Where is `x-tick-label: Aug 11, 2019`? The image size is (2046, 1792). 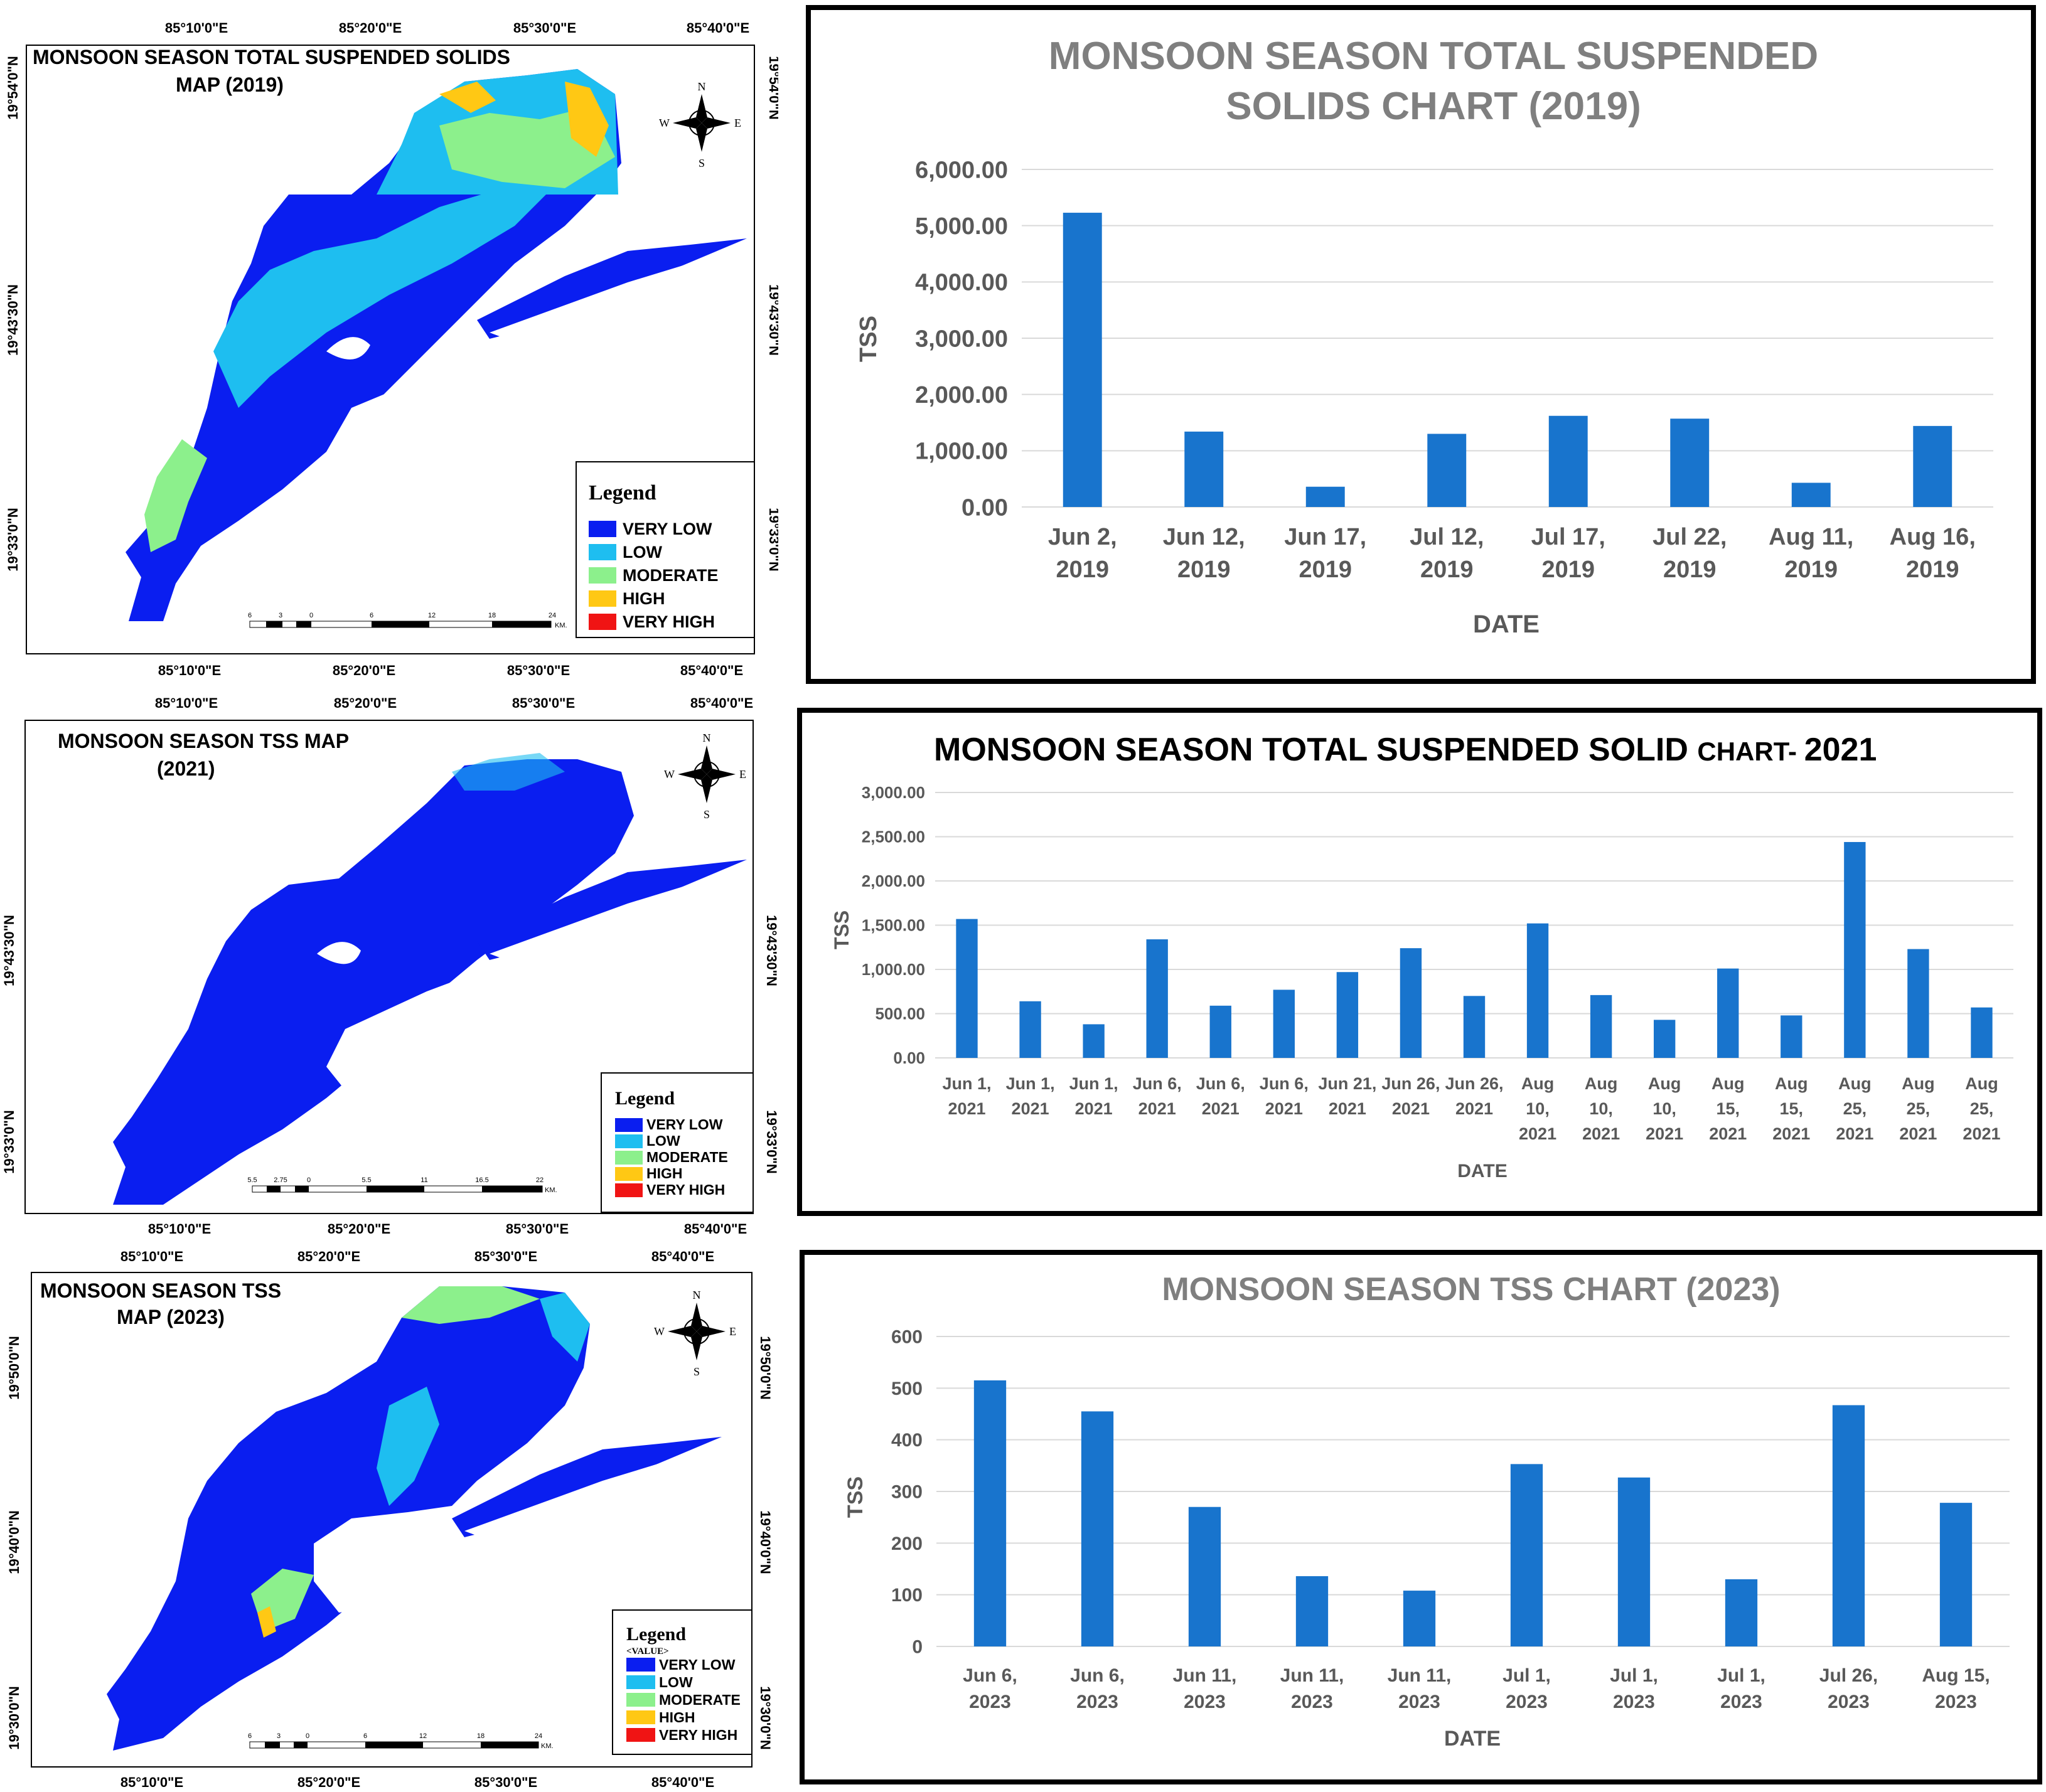 x-tick-label: Aug 11, 2019 is located at coordinates (1811, 553).